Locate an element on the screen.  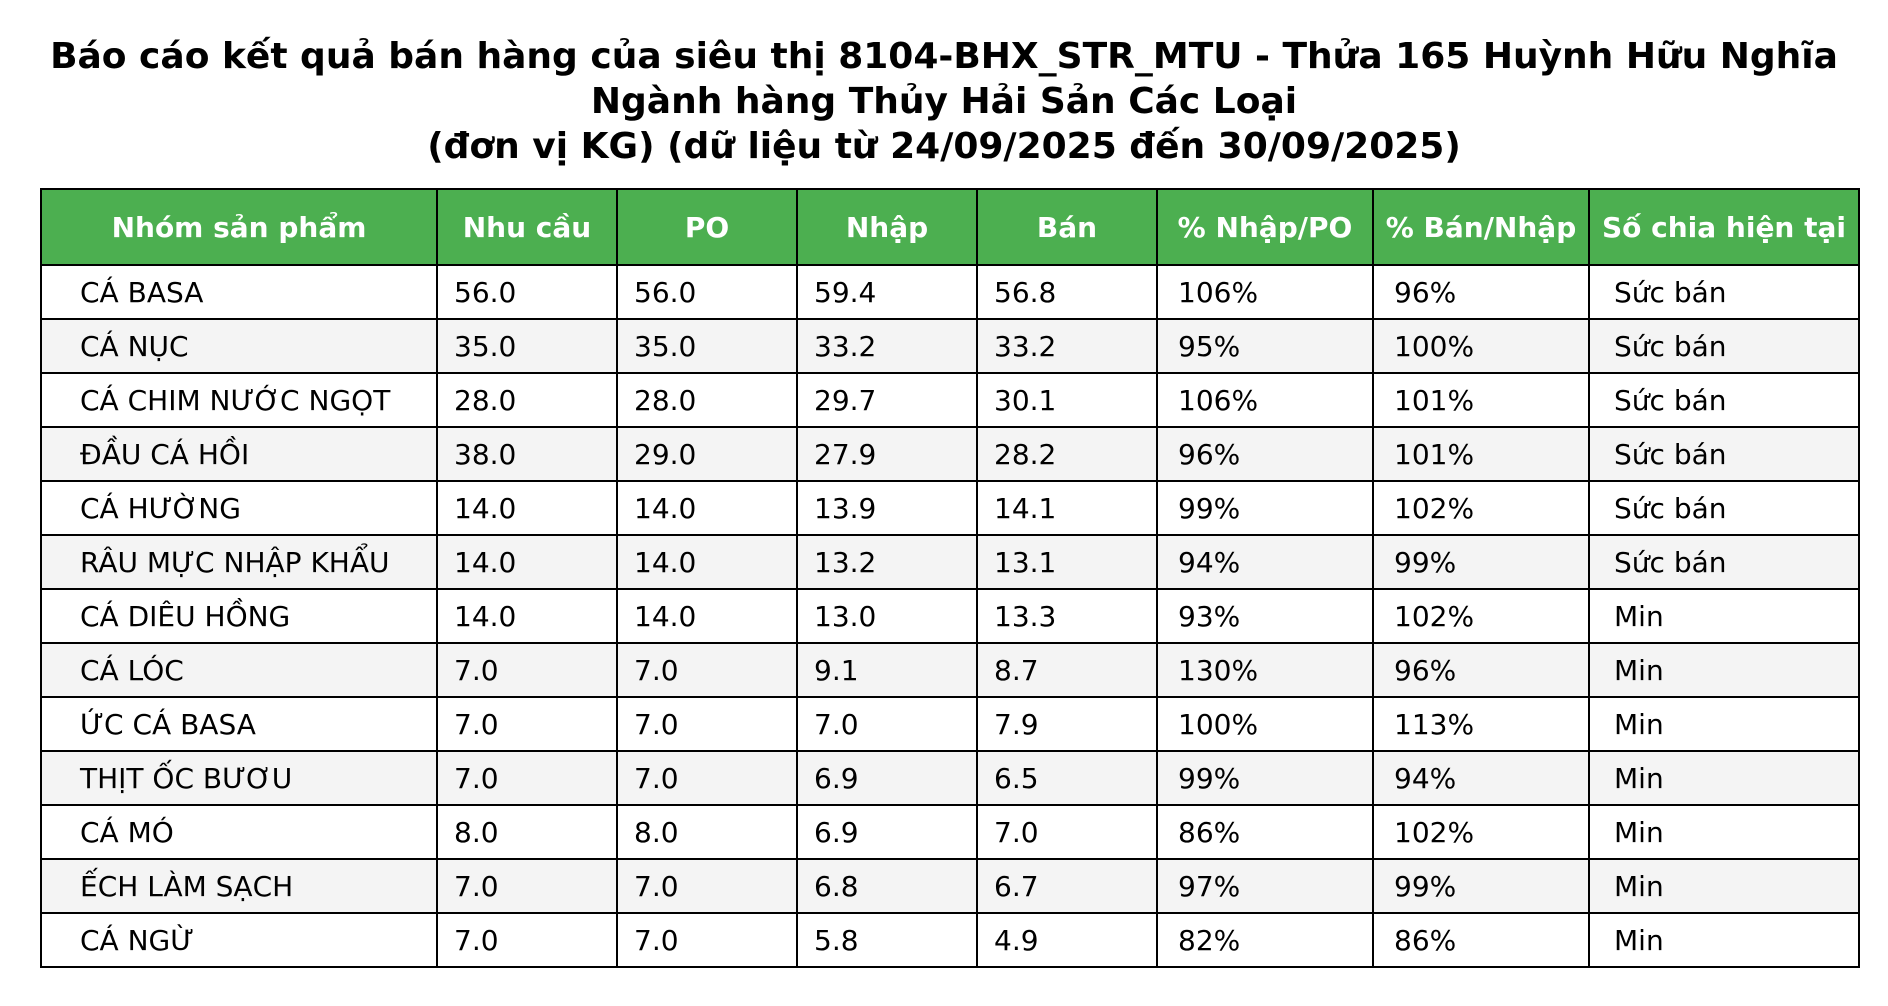
header-received-po-pct: % Nhập/PO is located at coordinates (1265, 227).